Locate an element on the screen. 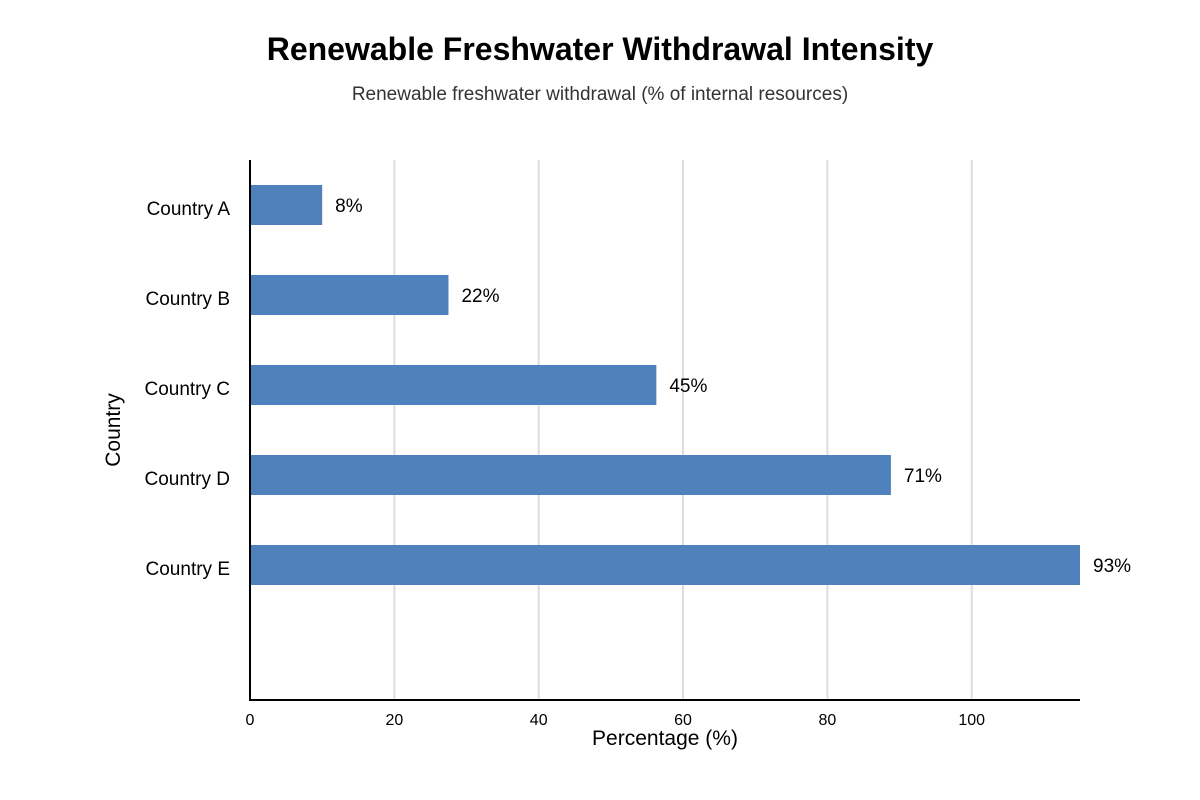 This screenshot has width=1200, height=800. data-label: 45% is located at coordinates (688, 386).